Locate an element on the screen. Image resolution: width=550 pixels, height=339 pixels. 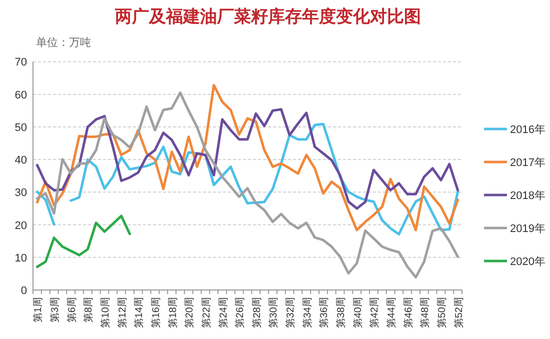
x-tick-label: 第14周 is located at coordinates (139, 312).